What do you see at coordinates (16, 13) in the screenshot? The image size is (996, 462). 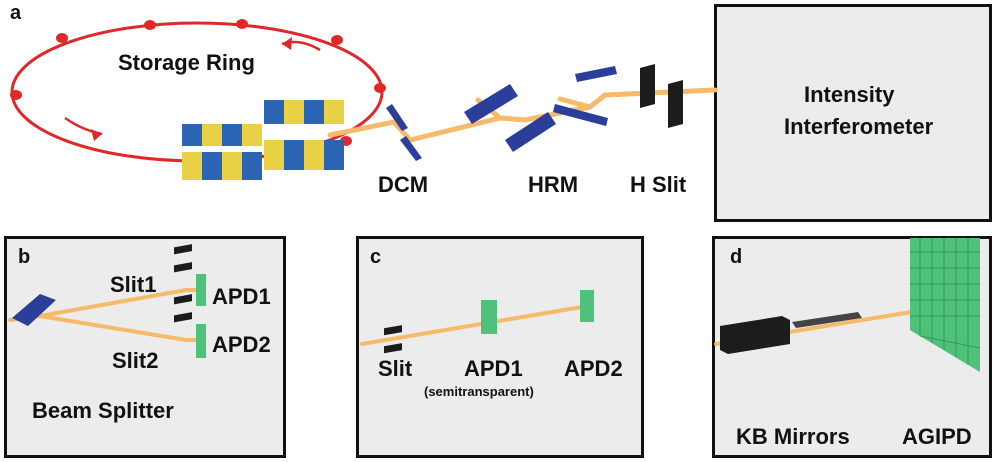 I see `panel-a-letter: a` at bounding box center [16, 13].